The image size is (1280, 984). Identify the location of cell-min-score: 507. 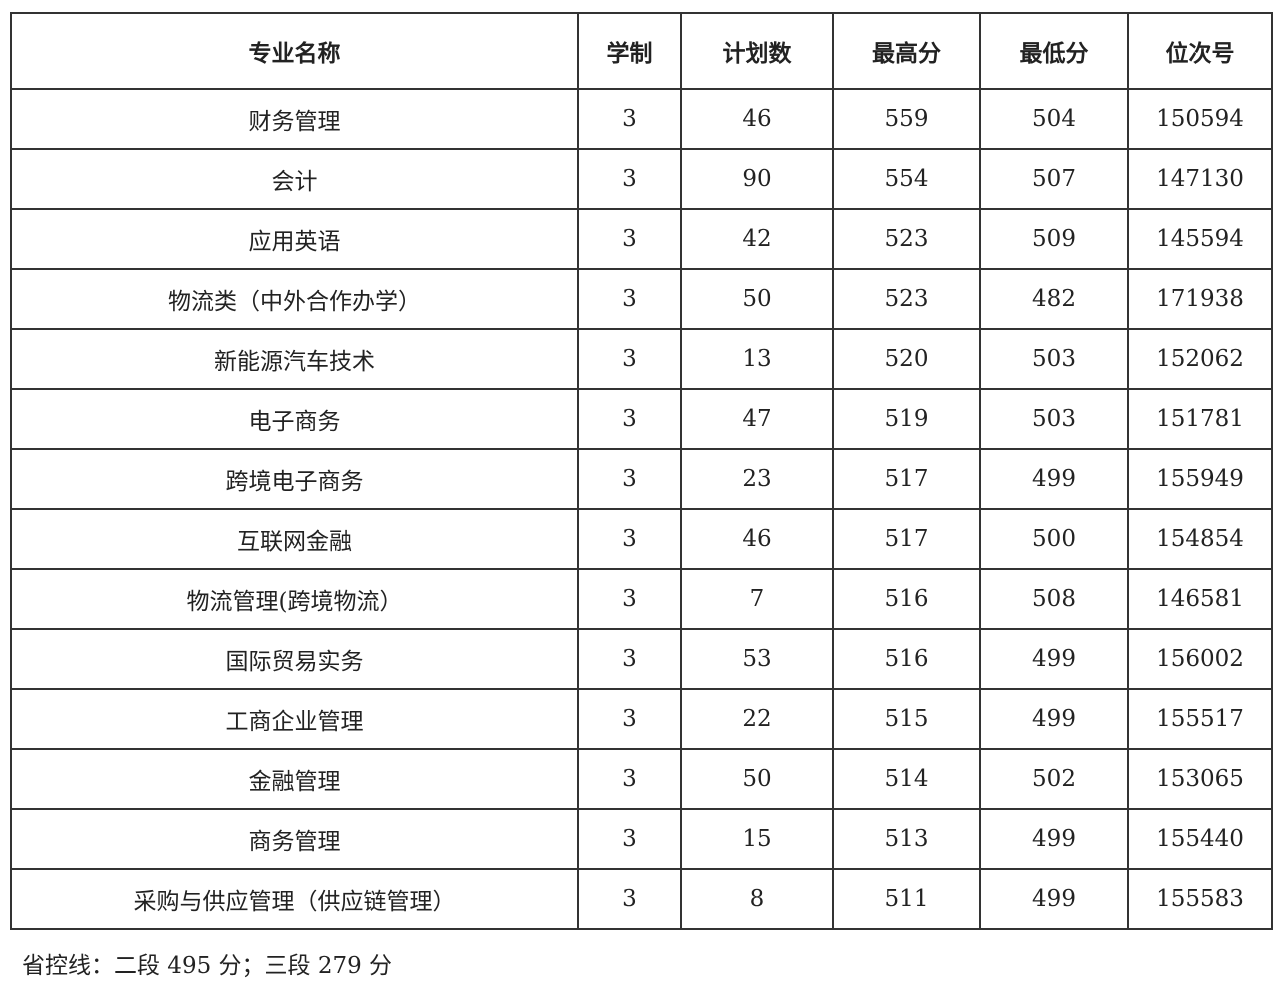
(1054, 179).